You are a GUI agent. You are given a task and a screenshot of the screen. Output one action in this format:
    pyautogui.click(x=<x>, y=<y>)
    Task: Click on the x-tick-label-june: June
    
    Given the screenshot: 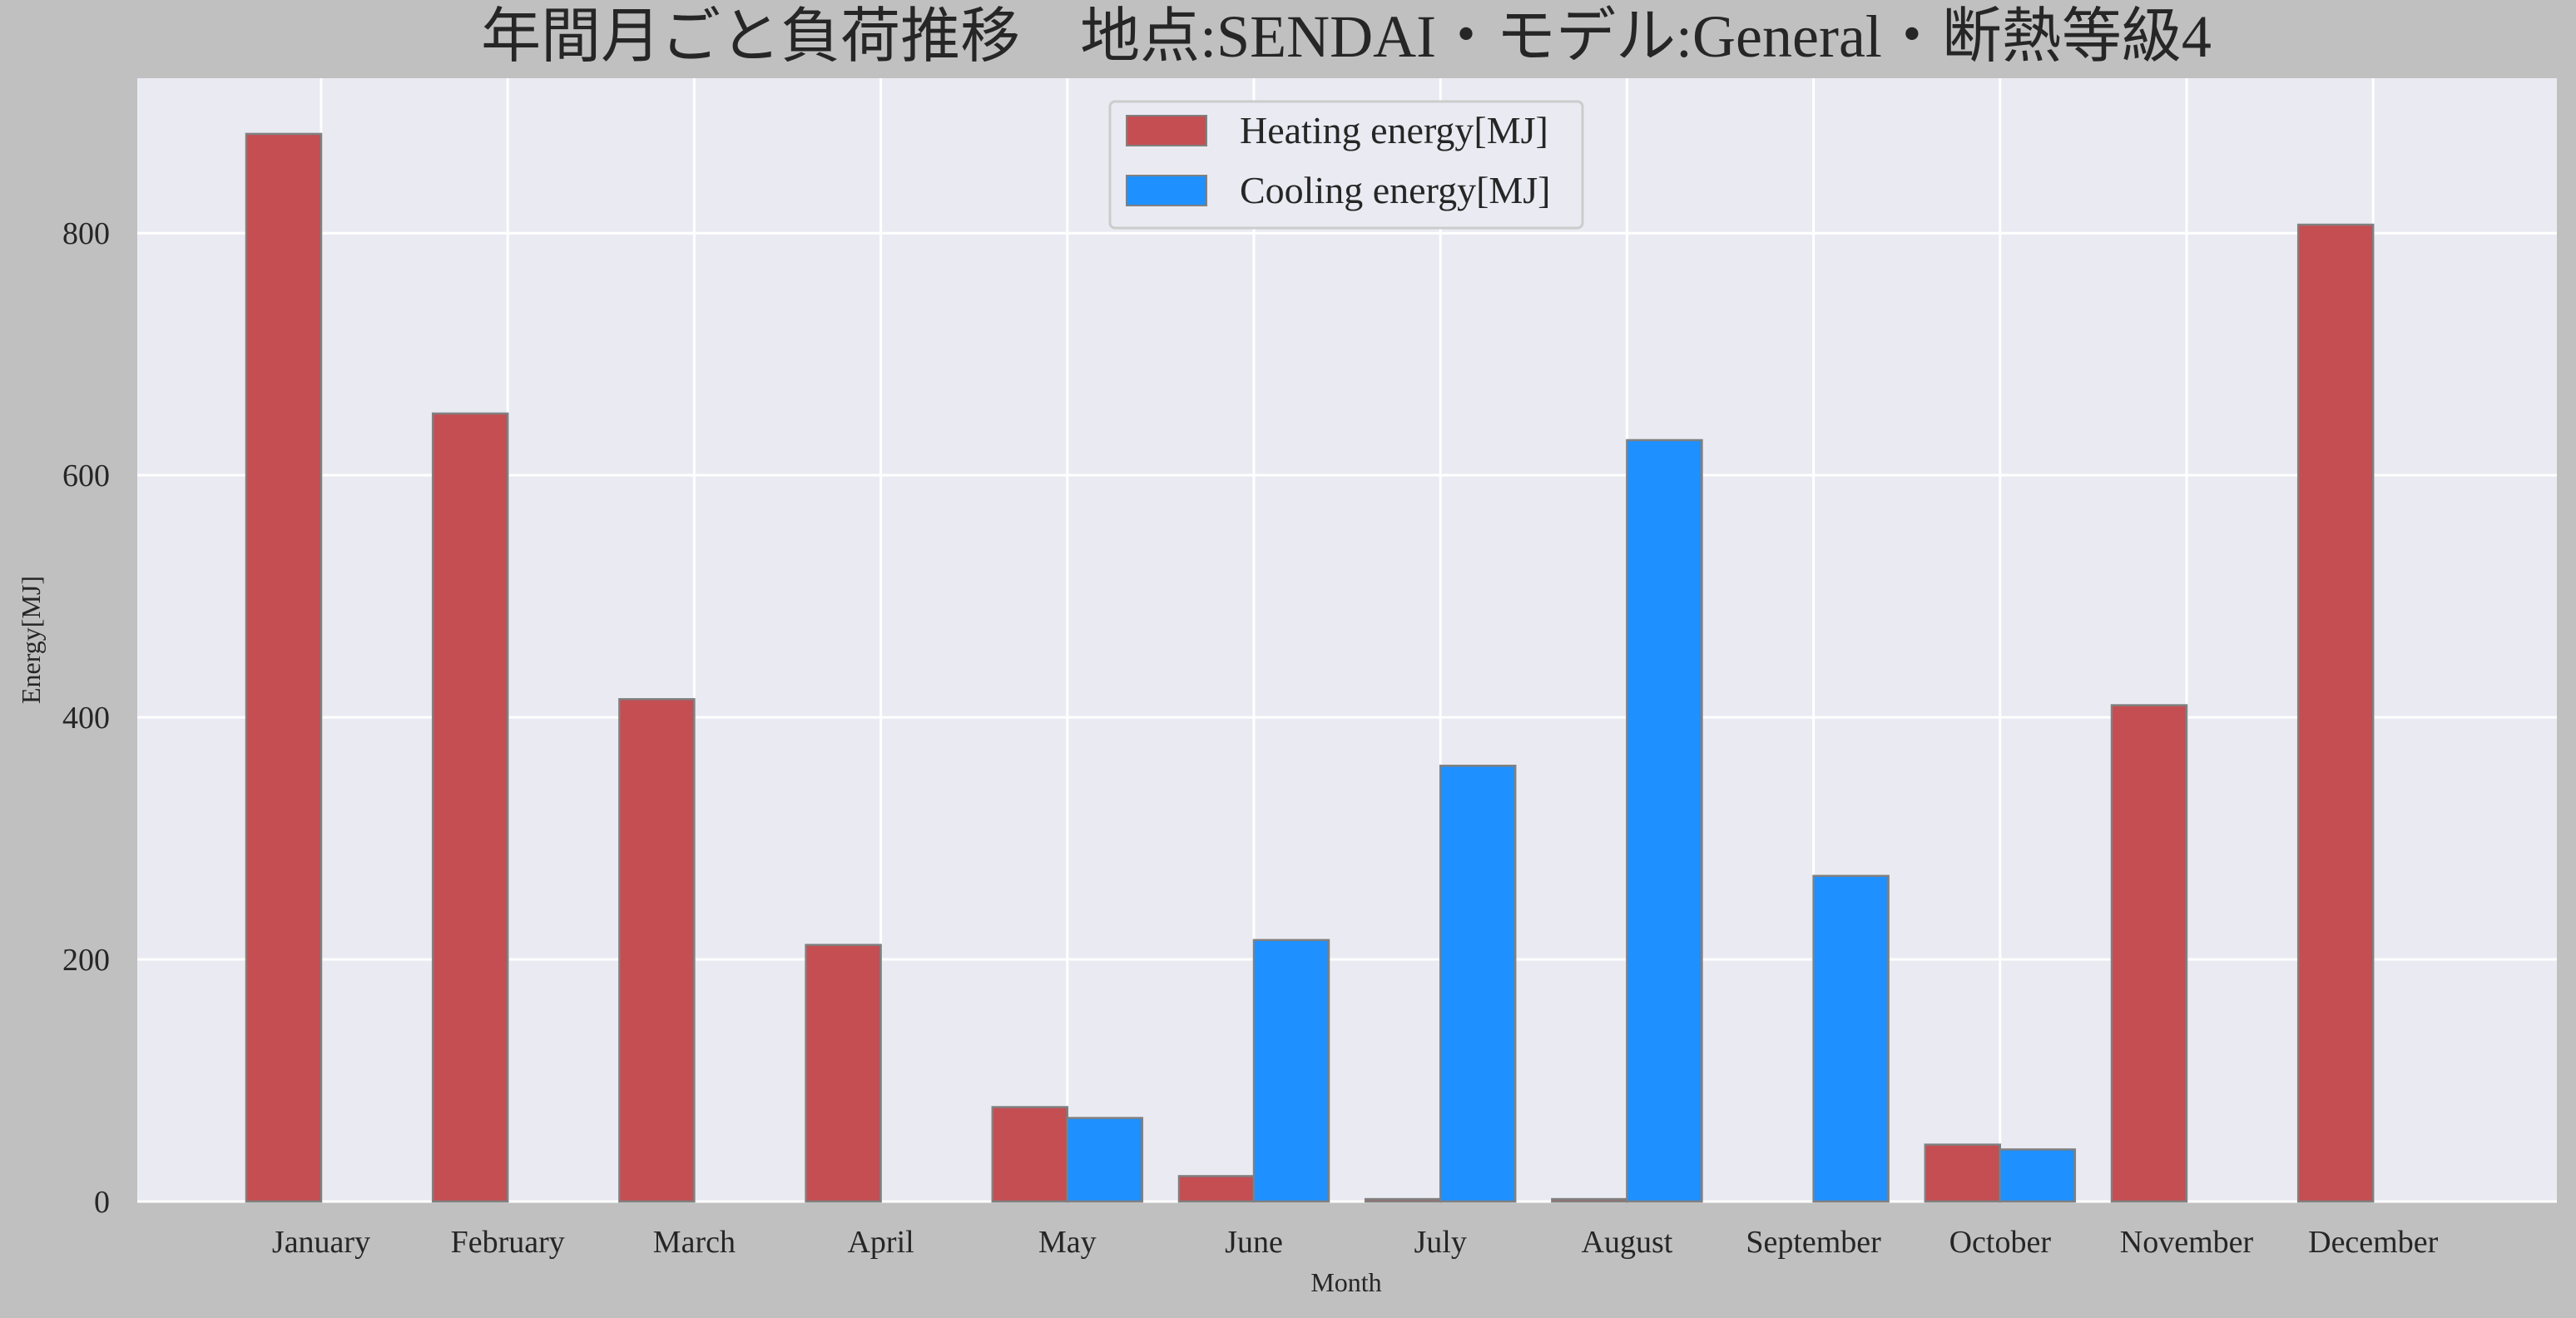 What is the action you would take?
    pyautogui.click(x=1254, y=1242)
    